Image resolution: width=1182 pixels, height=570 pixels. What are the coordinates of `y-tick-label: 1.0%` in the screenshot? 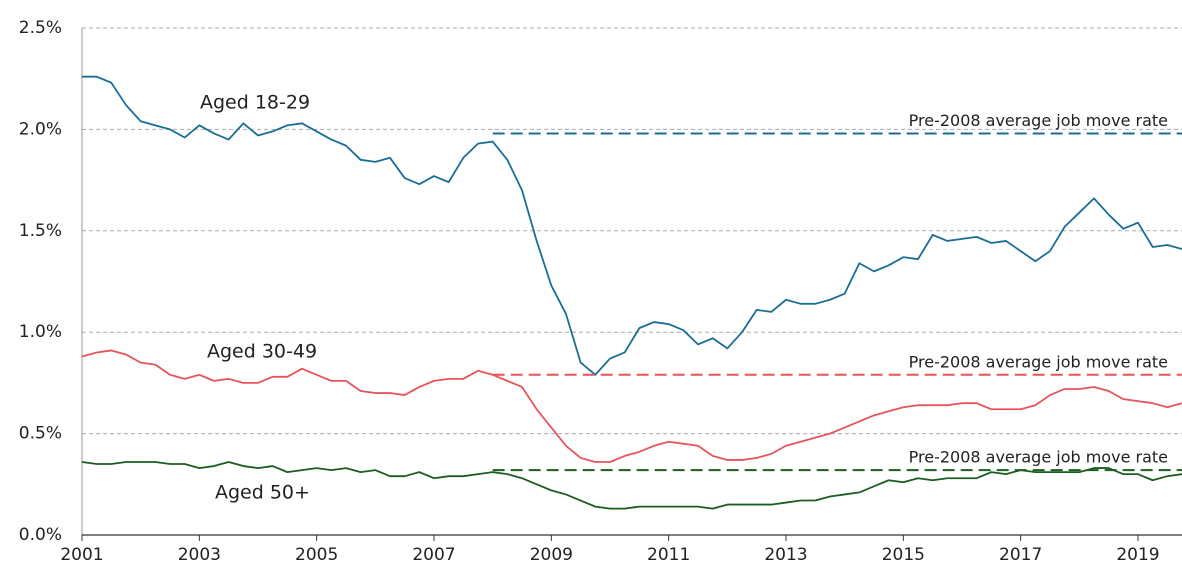 It's located at (40, 332).